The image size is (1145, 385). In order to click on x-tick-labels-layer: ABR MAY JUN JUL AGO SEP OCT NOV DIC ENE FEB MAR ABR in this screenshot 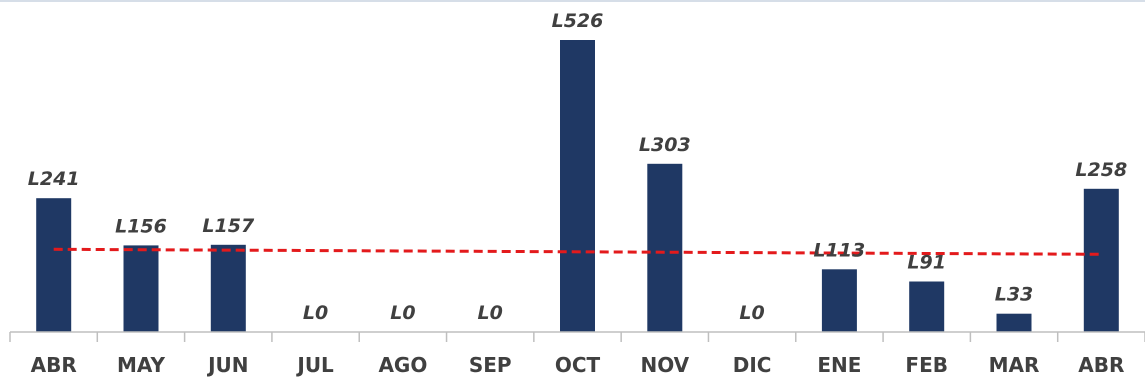, I will do `click(578, 365)`.